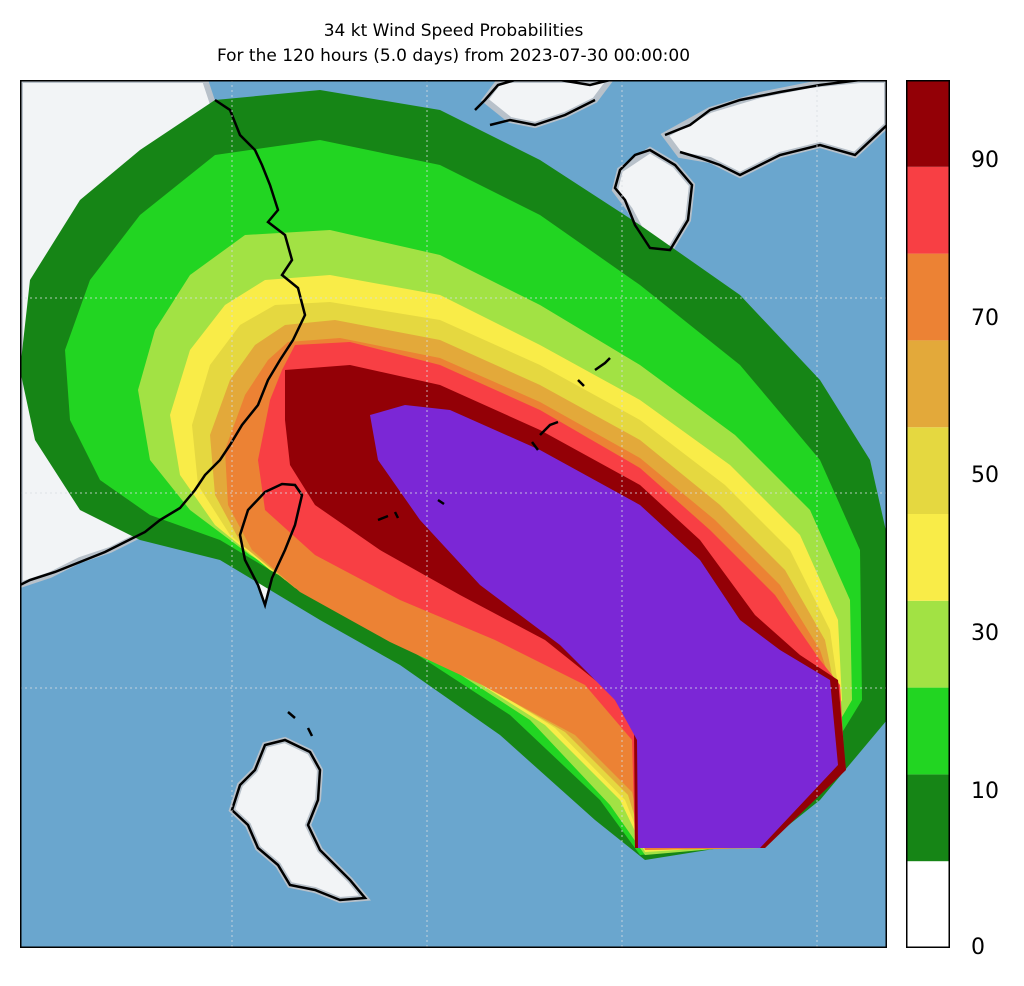 The height and width of the screenshot is (986, 1024). I want to click on colorbar, so click(928, 514).